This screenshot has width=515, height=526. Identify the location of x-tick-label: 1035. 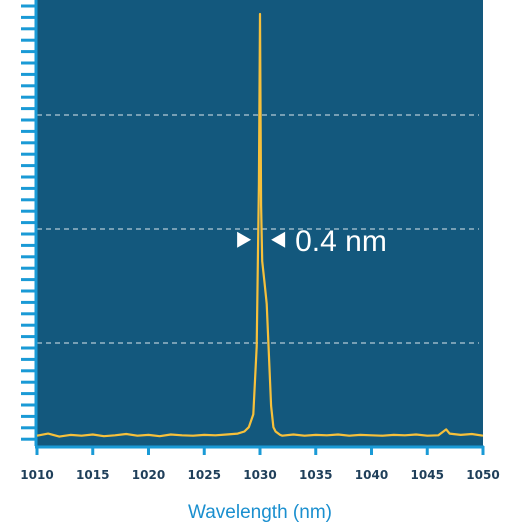
(315, 475).